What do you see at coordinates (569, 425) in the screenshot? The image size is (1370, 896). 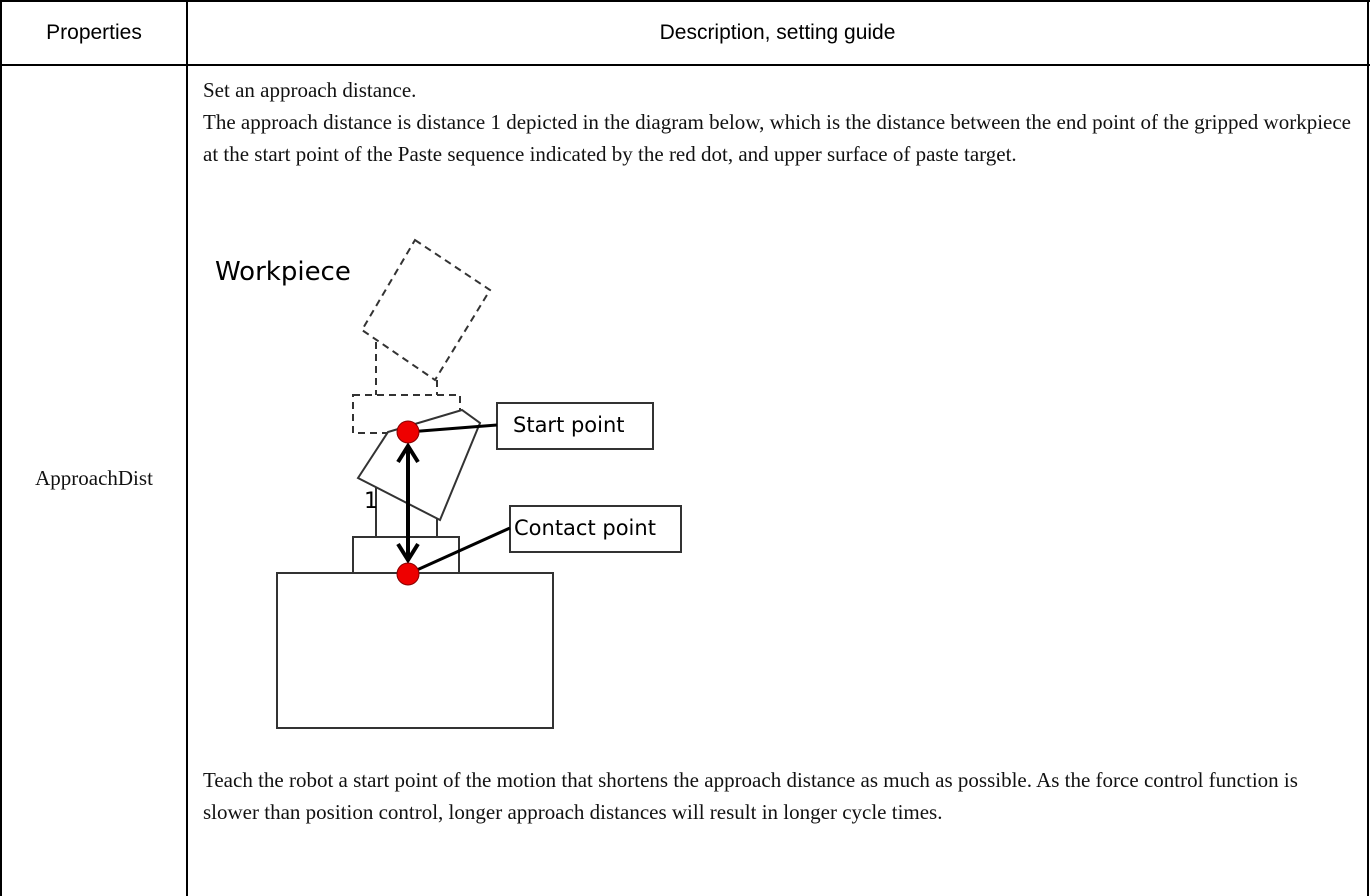 I see `start-label: Start point` at bounding box center [569, 425].